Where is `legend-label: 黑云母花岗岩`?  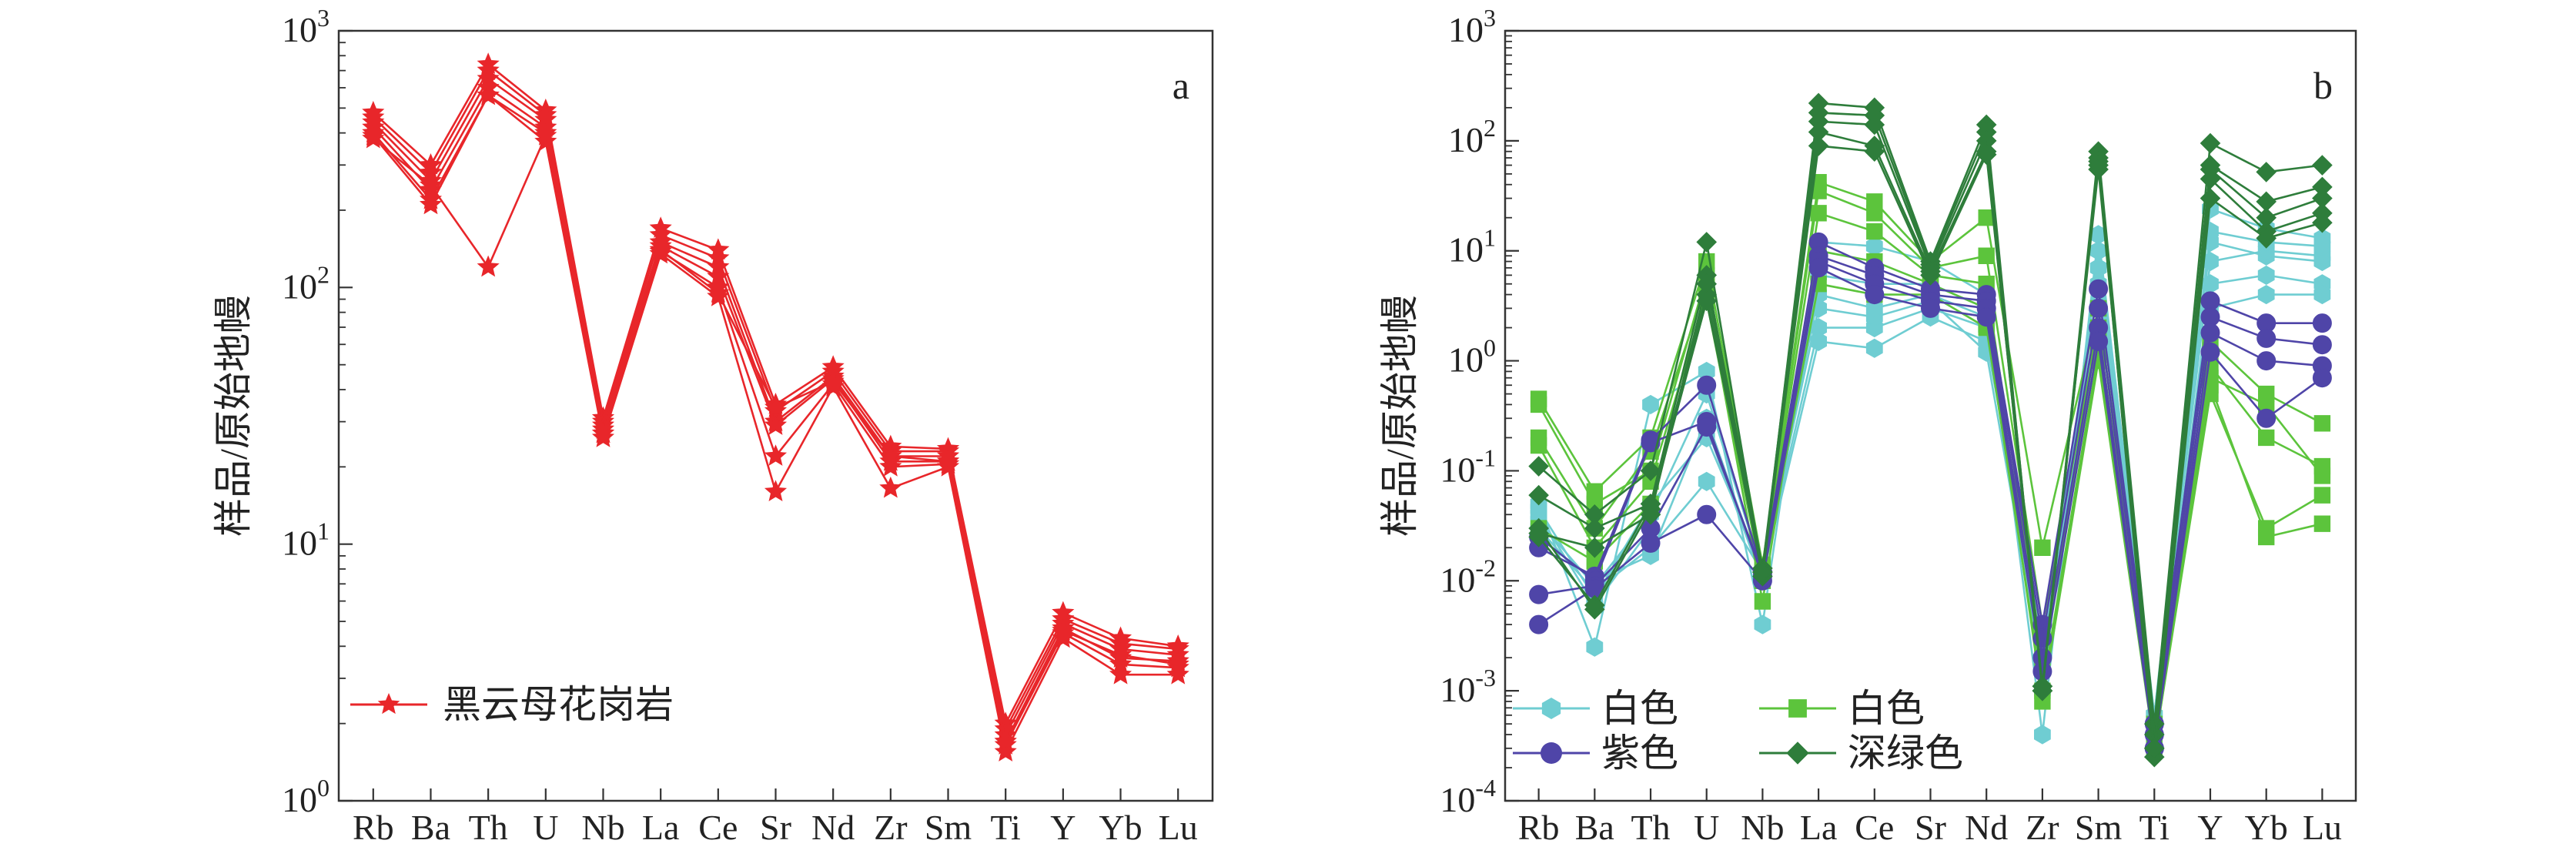
legend-label: 黑云母花岗岩 is located at coordinates (558, 704).